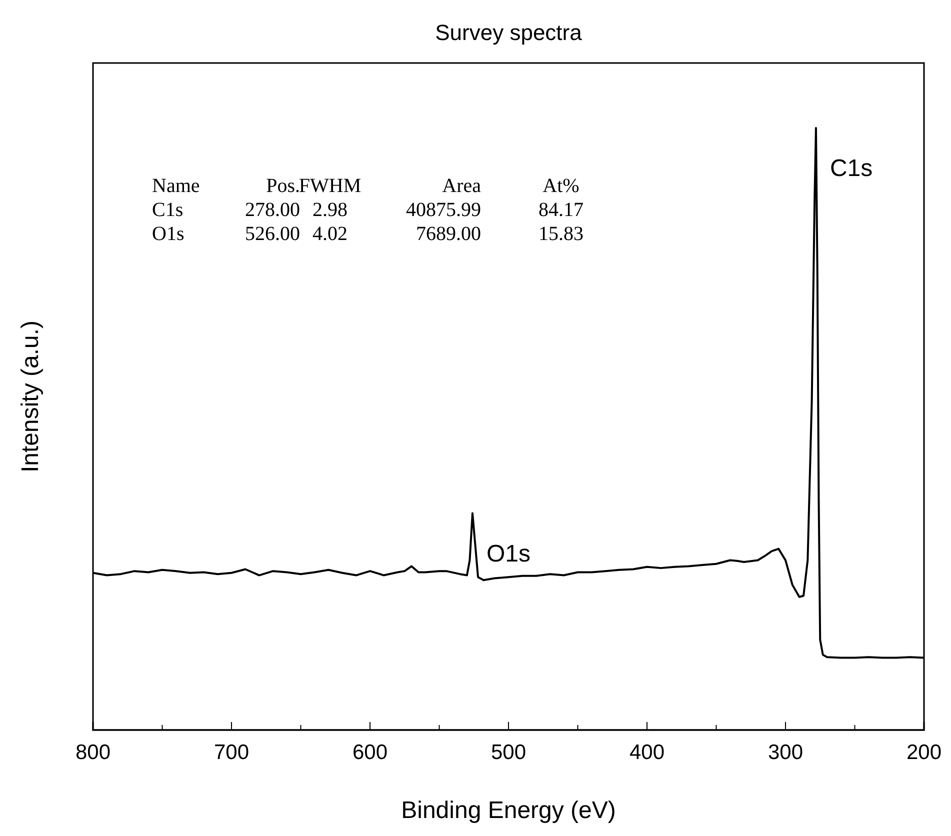 The image size is (951, 836). Describe the element at coordinates (647, 752) in the screenshot. I see `x-tick-label: 400` at that location.